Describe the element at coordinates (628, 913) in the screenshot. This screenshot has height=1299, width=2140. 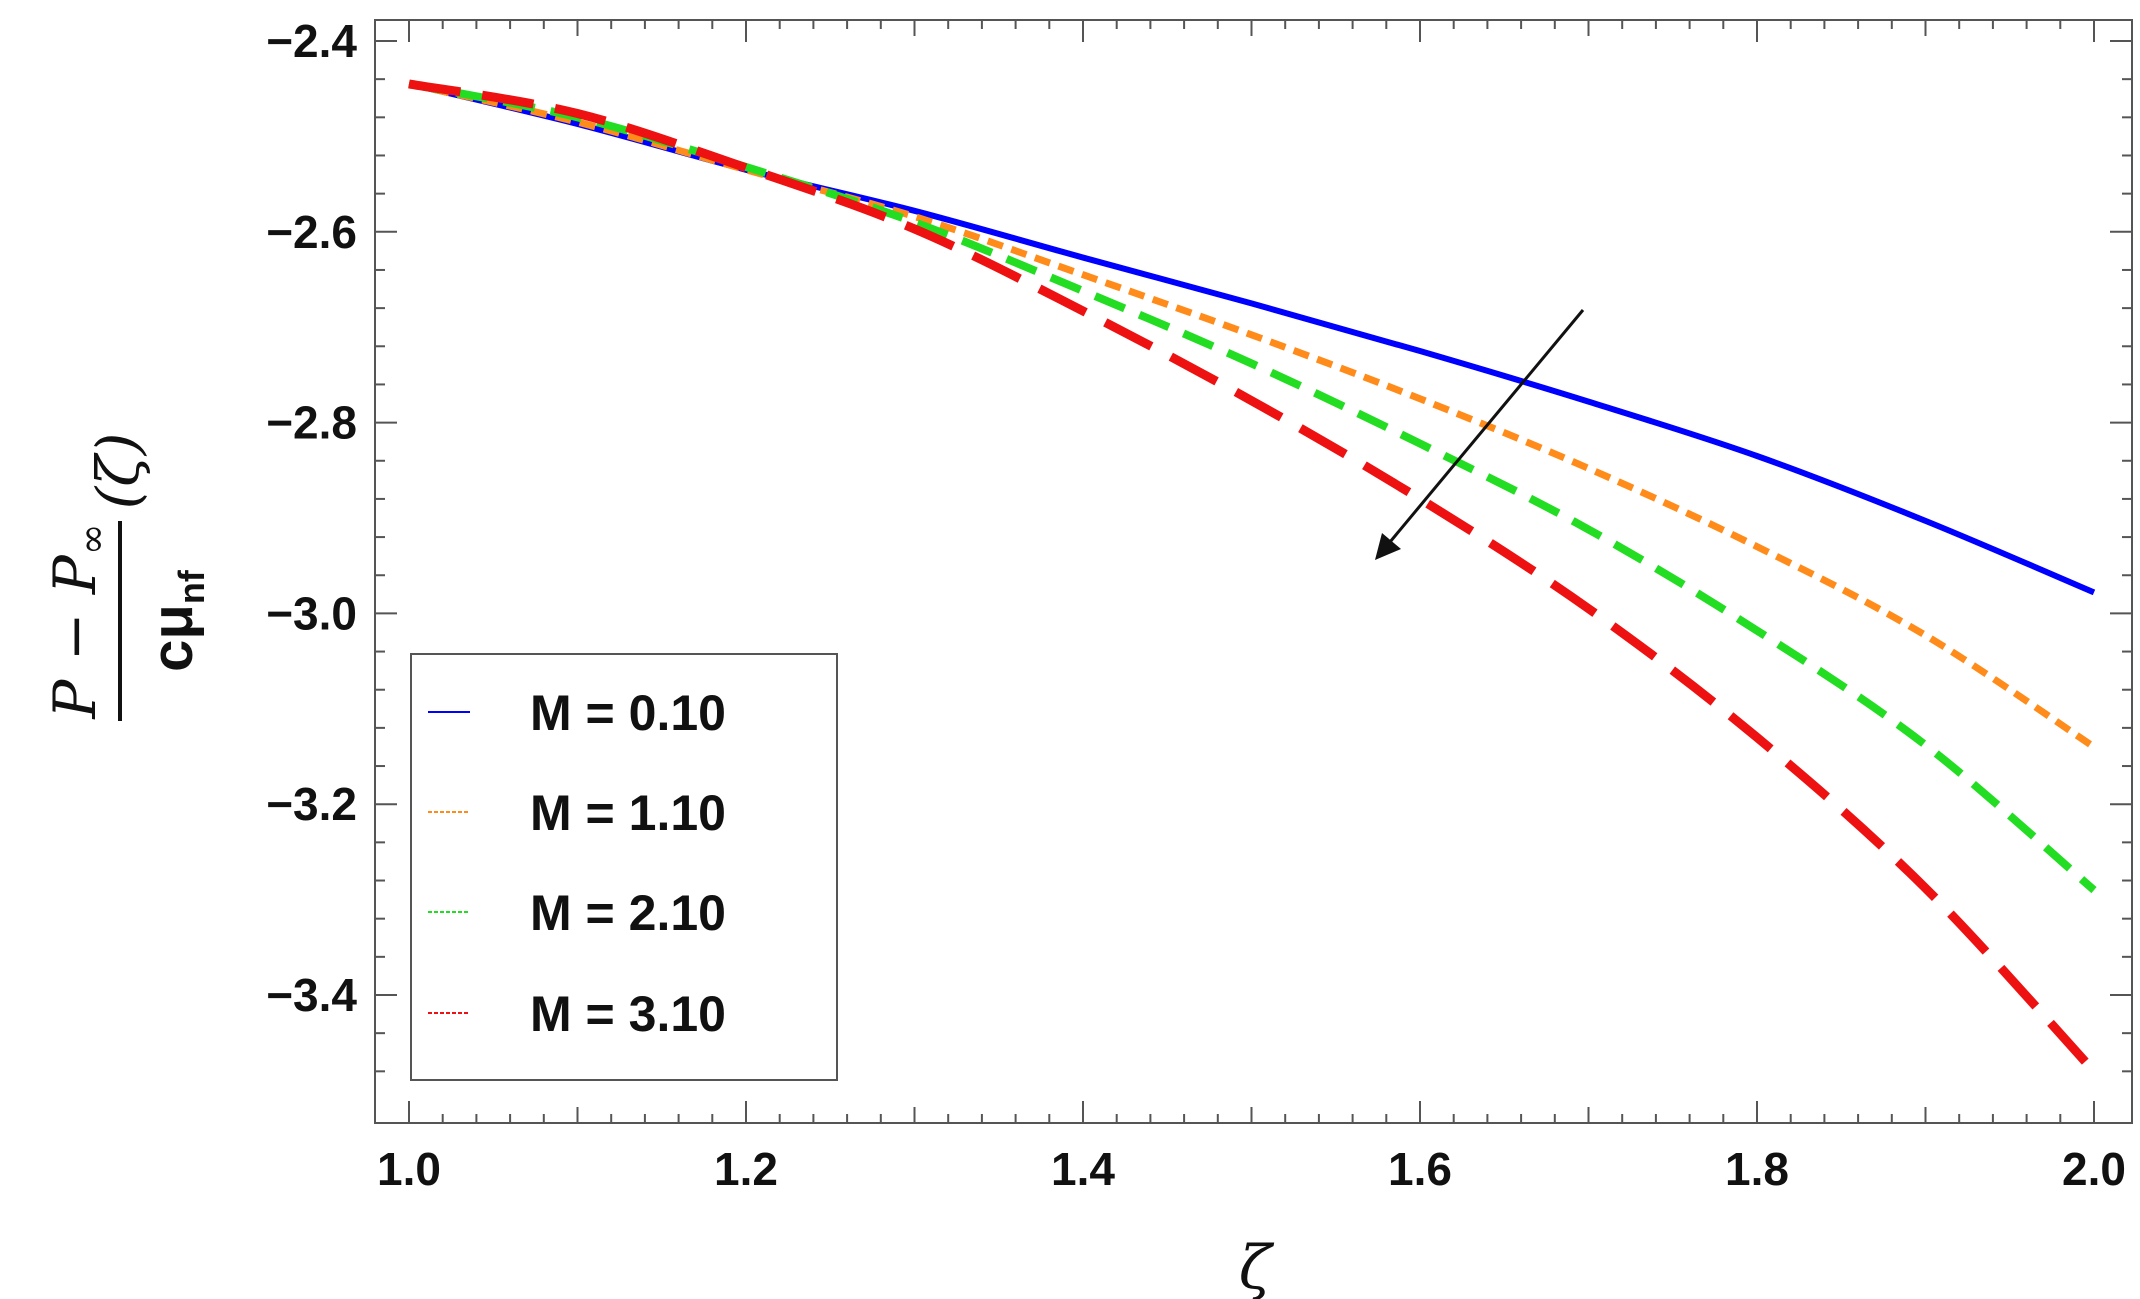
I see `legend-label: M = 2.10` at that location.